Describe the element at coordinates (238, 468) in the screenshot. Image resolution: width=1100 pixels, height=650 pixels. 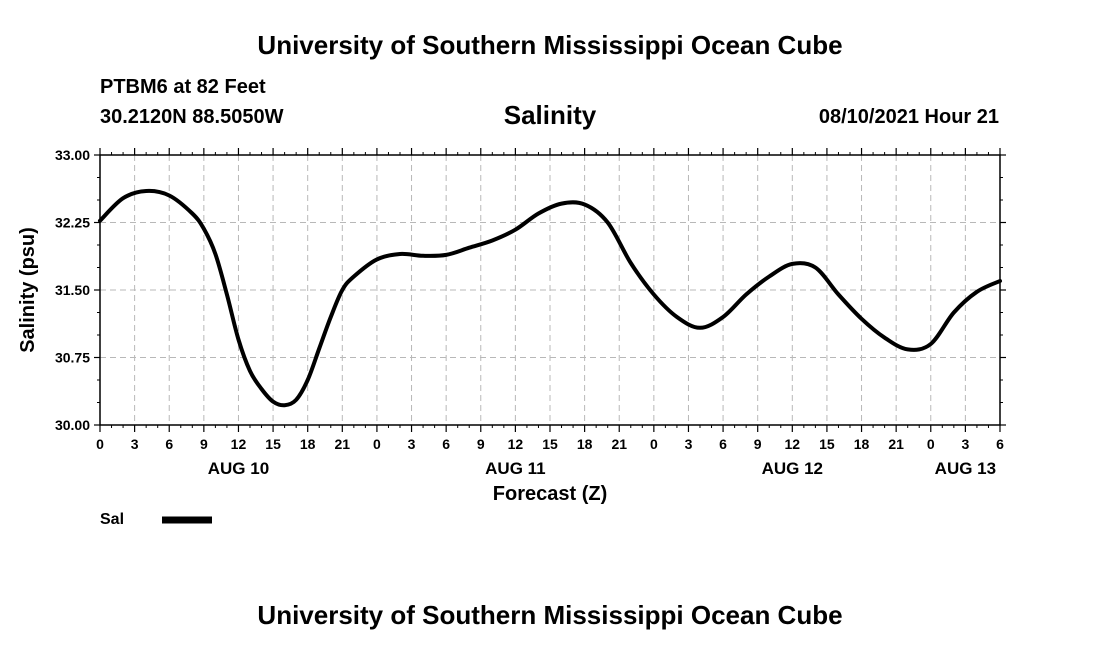
I see `date-label: AUG 10` at that location.